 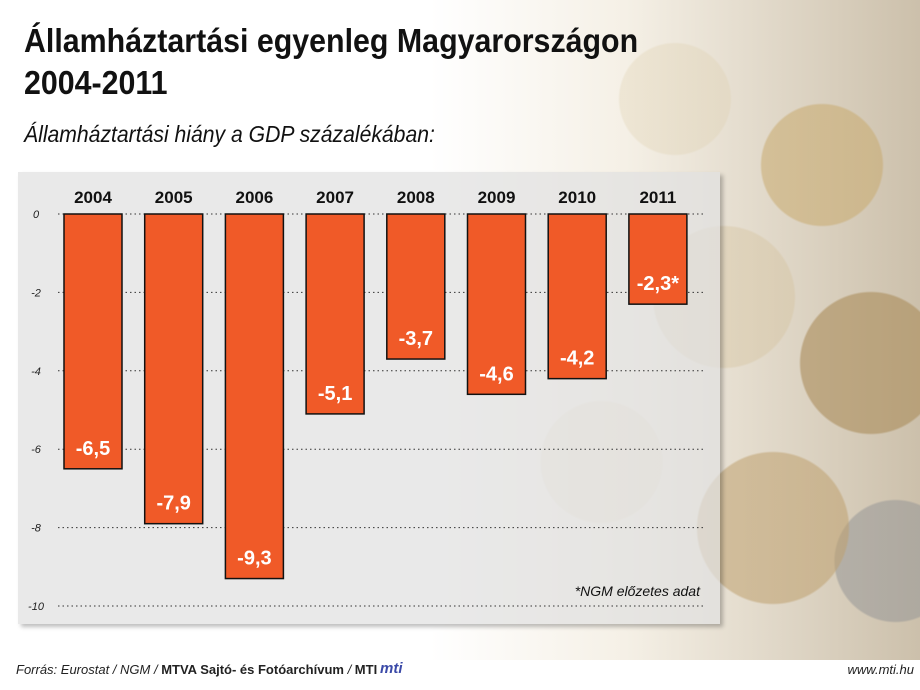 I want to click on y-tick-label: -4, so click(x=36, y=372).